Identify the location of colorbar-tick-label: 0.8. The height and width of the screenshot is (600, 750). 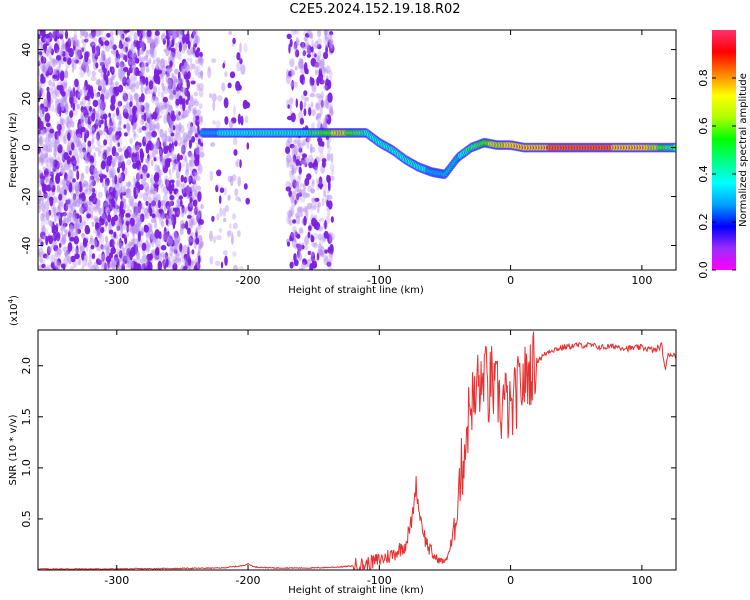
(703, 78).